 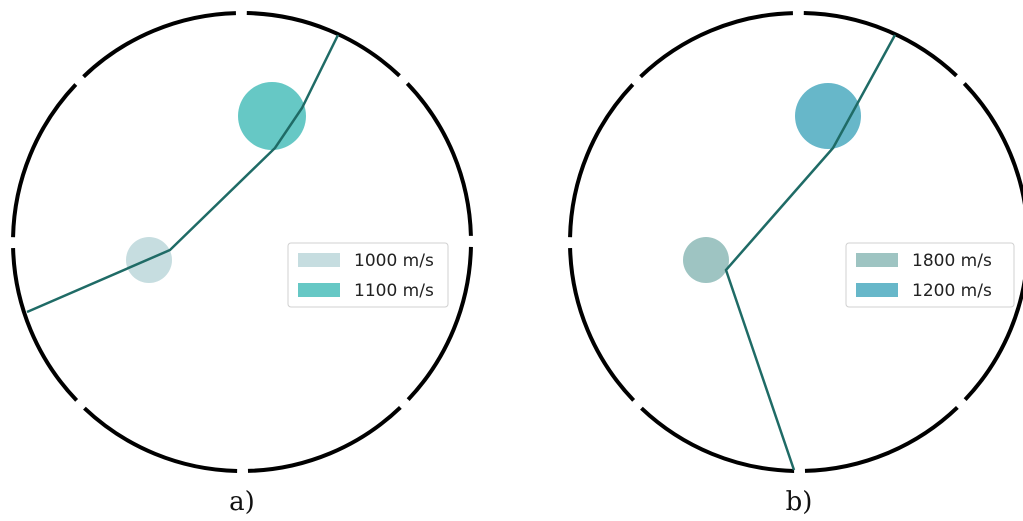 I want to click on legend-a: 1000 m/s 1100 m/s, so click(x=368, y=275).